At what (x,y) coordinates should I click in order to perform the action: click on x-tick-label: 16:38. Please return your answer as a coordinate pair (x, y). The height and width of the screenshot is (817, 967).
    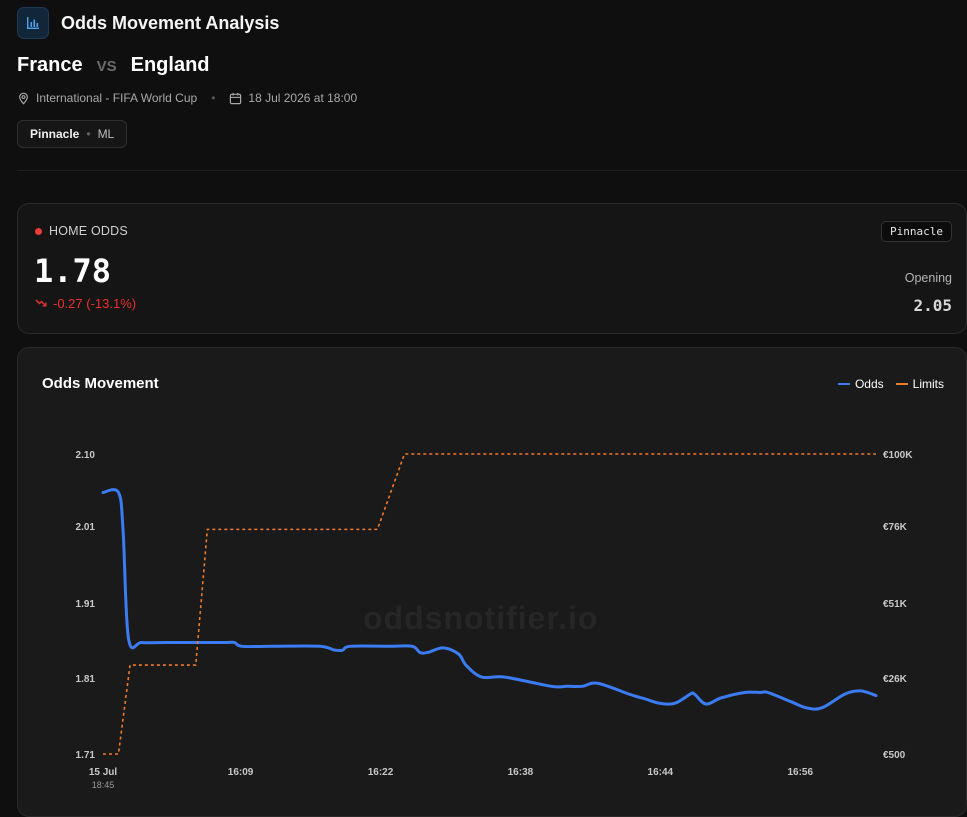
    Looking at the image, I should click on (521, 772).